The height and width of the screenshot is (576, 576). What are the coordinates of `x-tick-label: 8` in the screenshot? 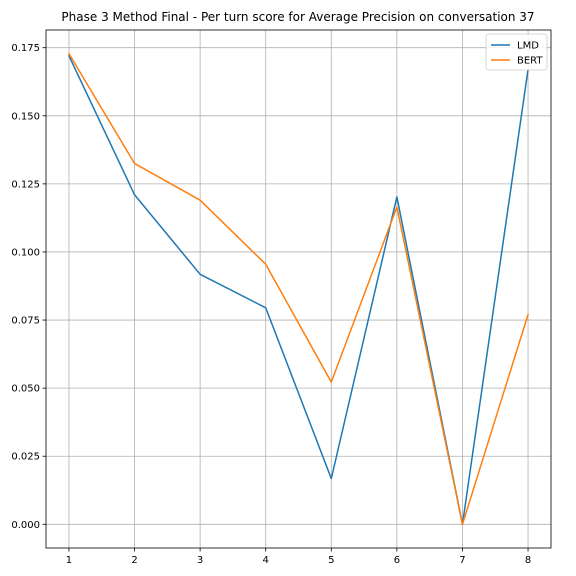 It's located at (528, 560).